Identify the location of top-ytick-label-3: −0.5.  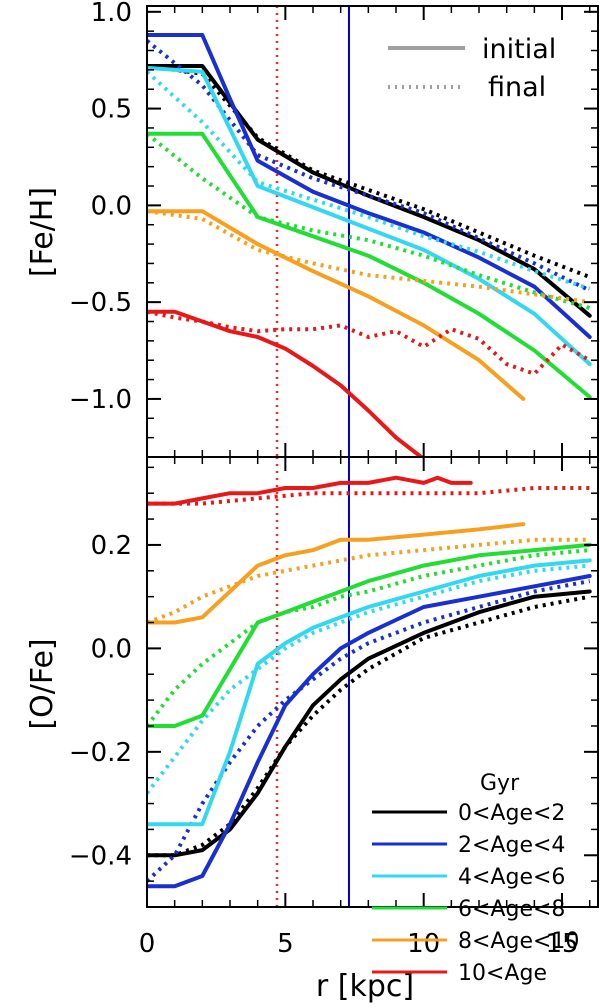
(100, 303).